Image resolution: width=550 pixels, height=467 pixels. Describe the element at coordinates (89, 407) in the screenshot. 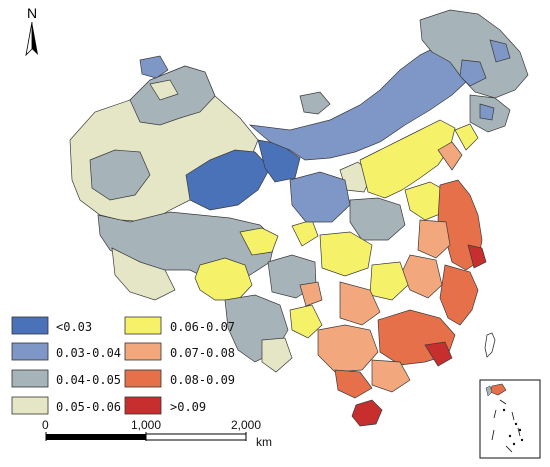

I see `legend-label-005-006: 0.05-0.06` at that location.